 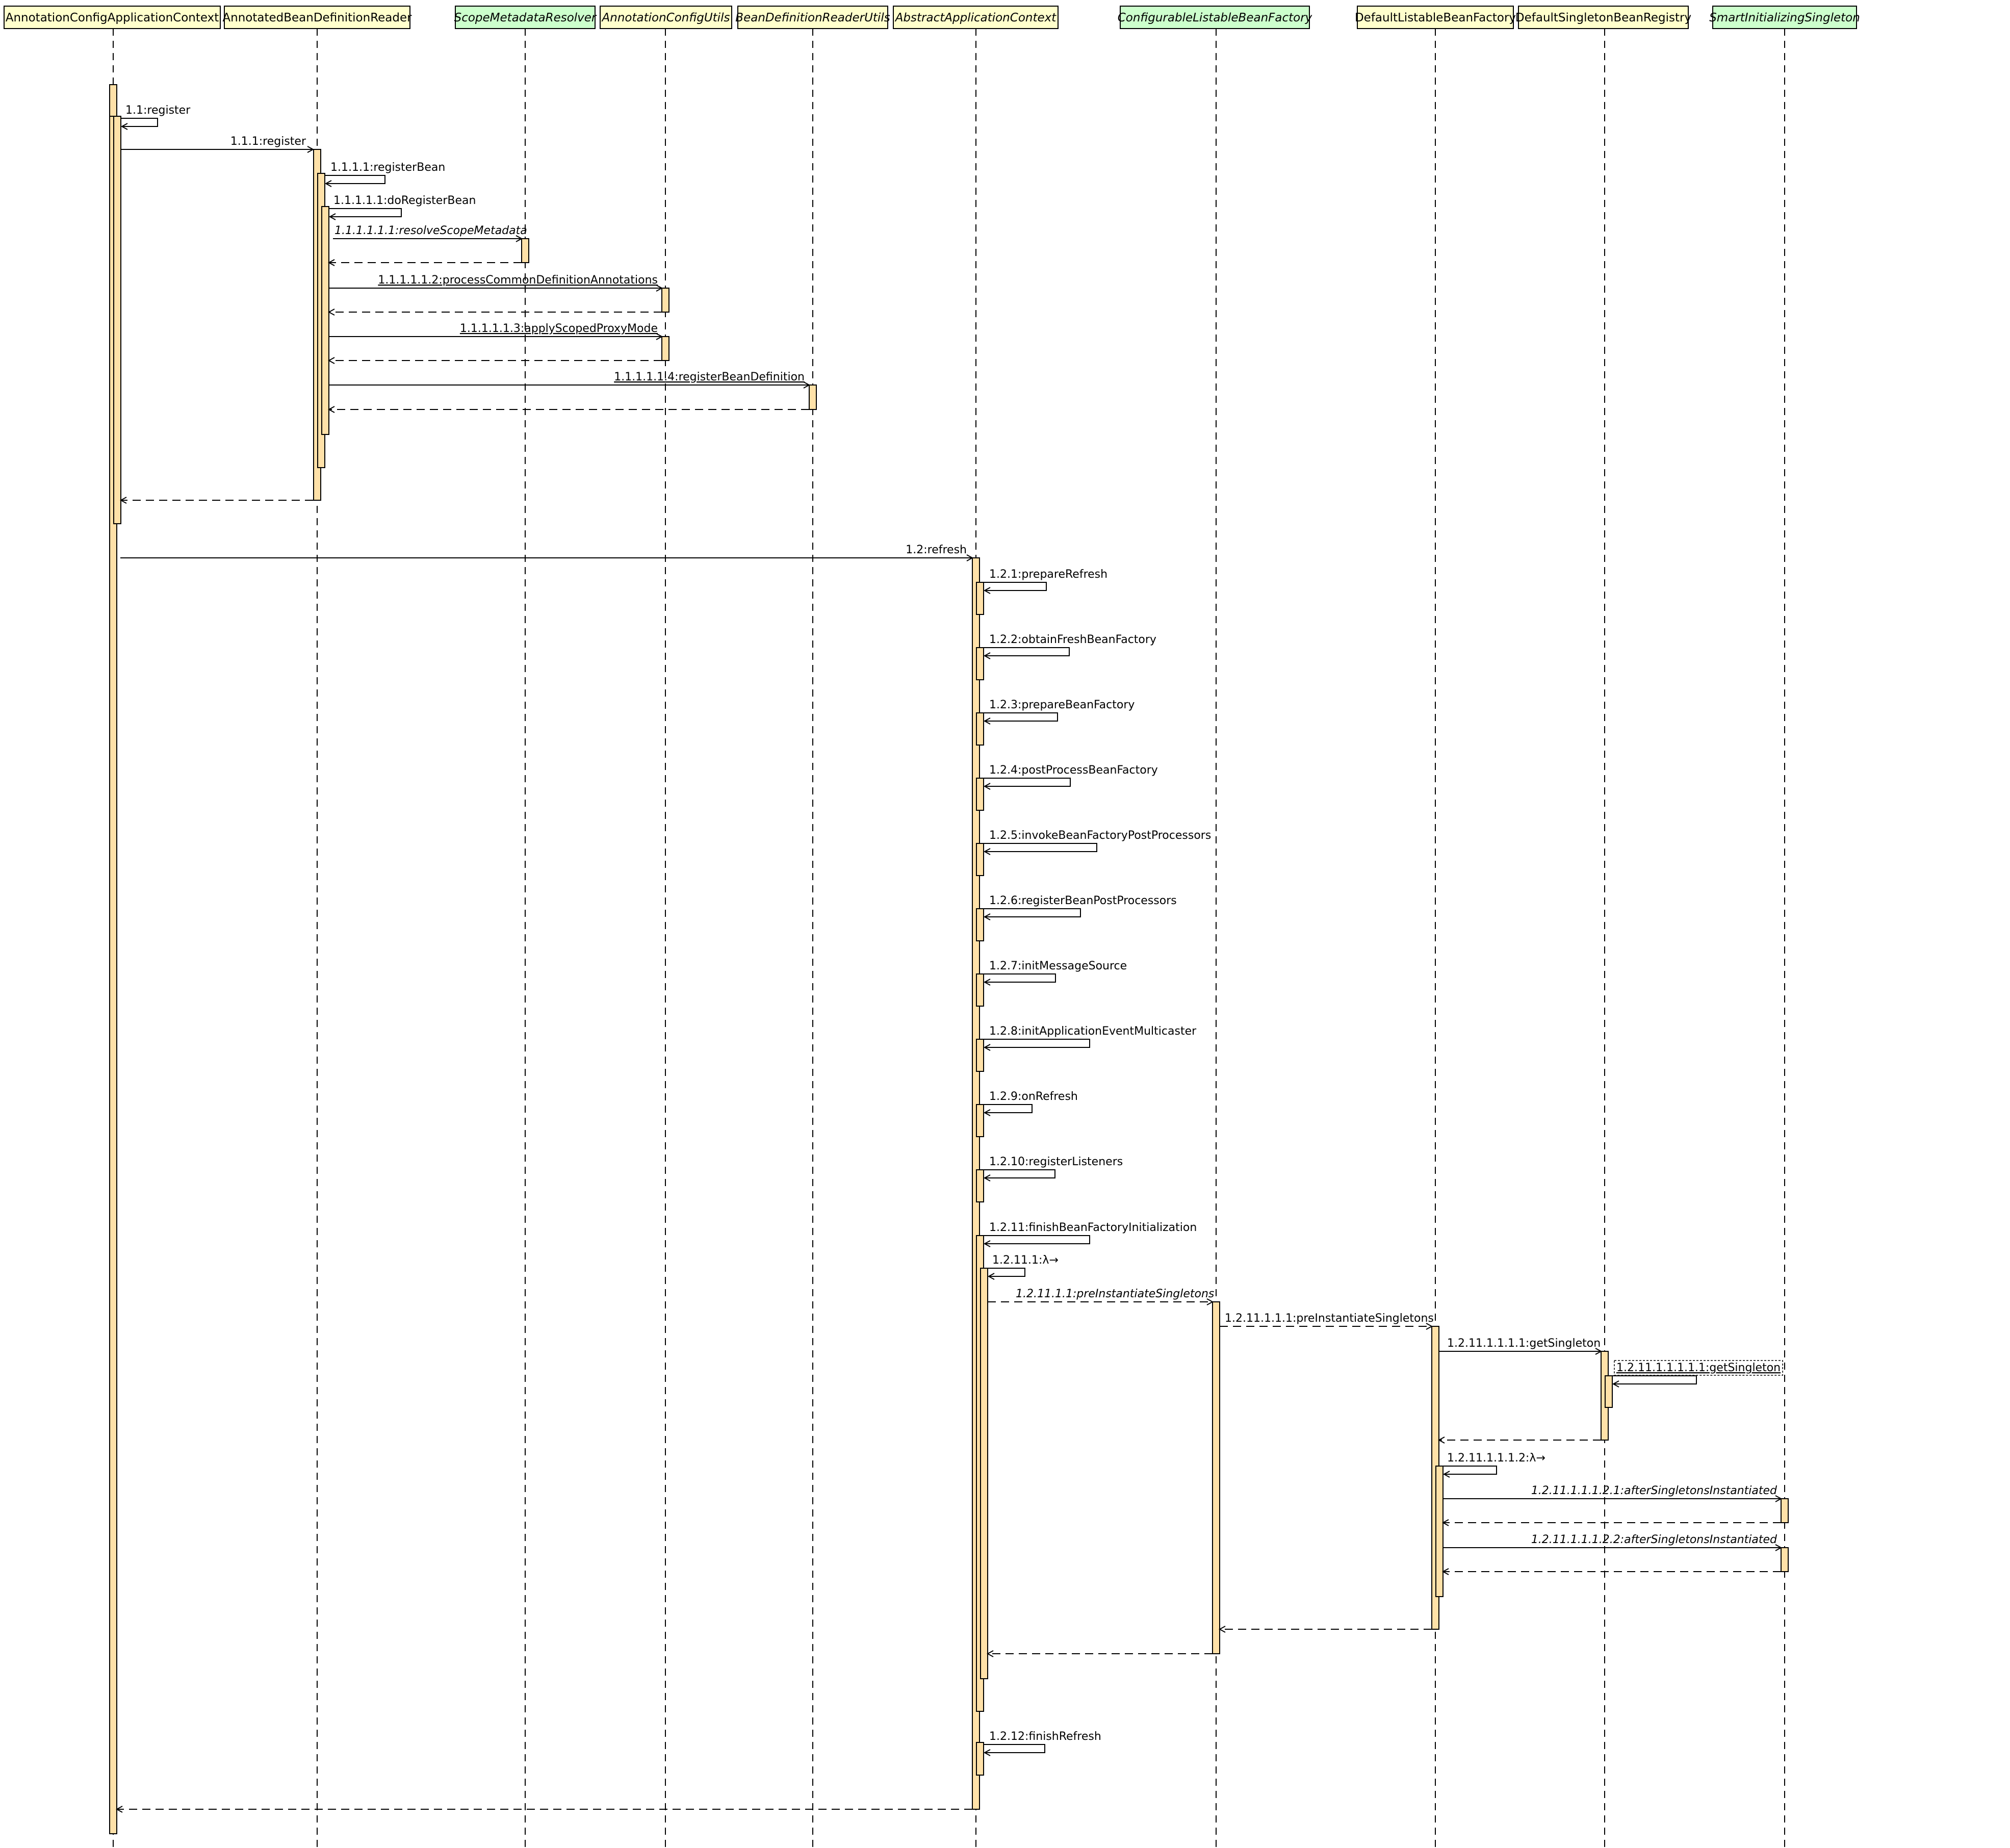 I want to click on self-message: 1.2.1:prepareRefresh, so click(x=1045, y=580).